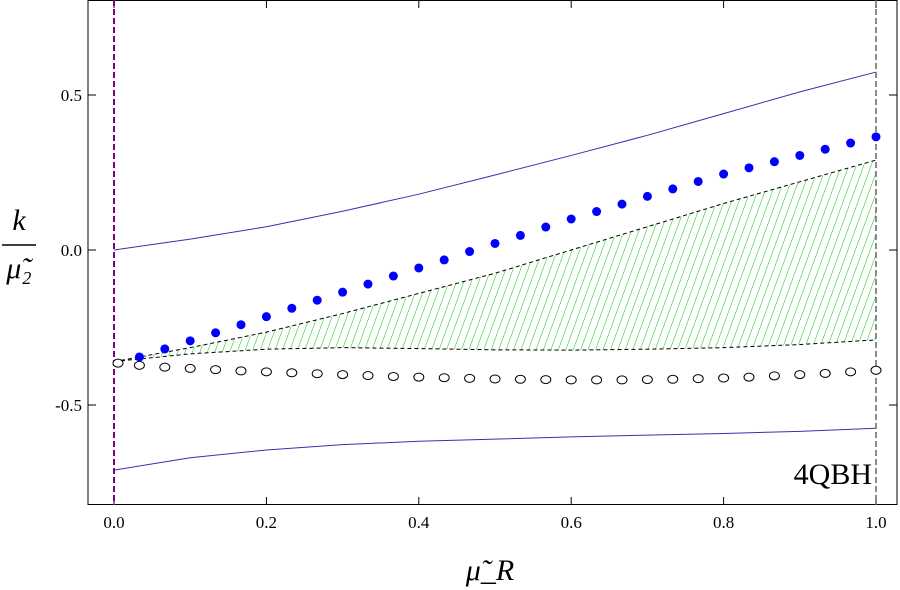 This screenshot has width=900, height=590. Describe the element at coordinates (723, 522) in the screenshot. I see `x-tick-label: 0.8` at that location.